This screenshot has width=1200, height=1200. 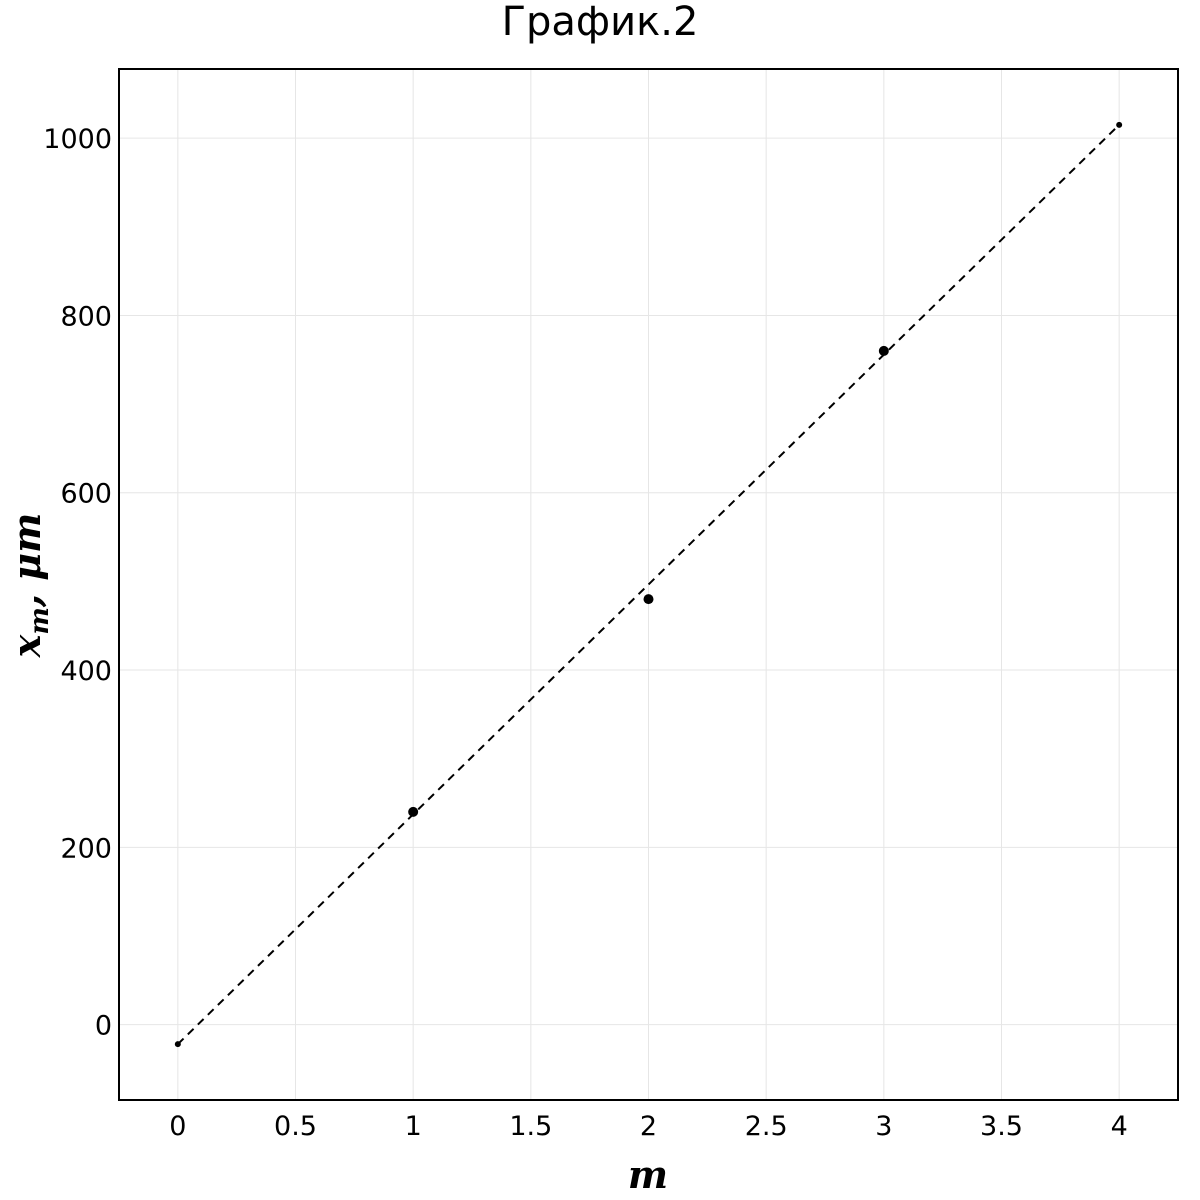 I want to click on x-tick-label: 1, so click(x=413, y=1126).